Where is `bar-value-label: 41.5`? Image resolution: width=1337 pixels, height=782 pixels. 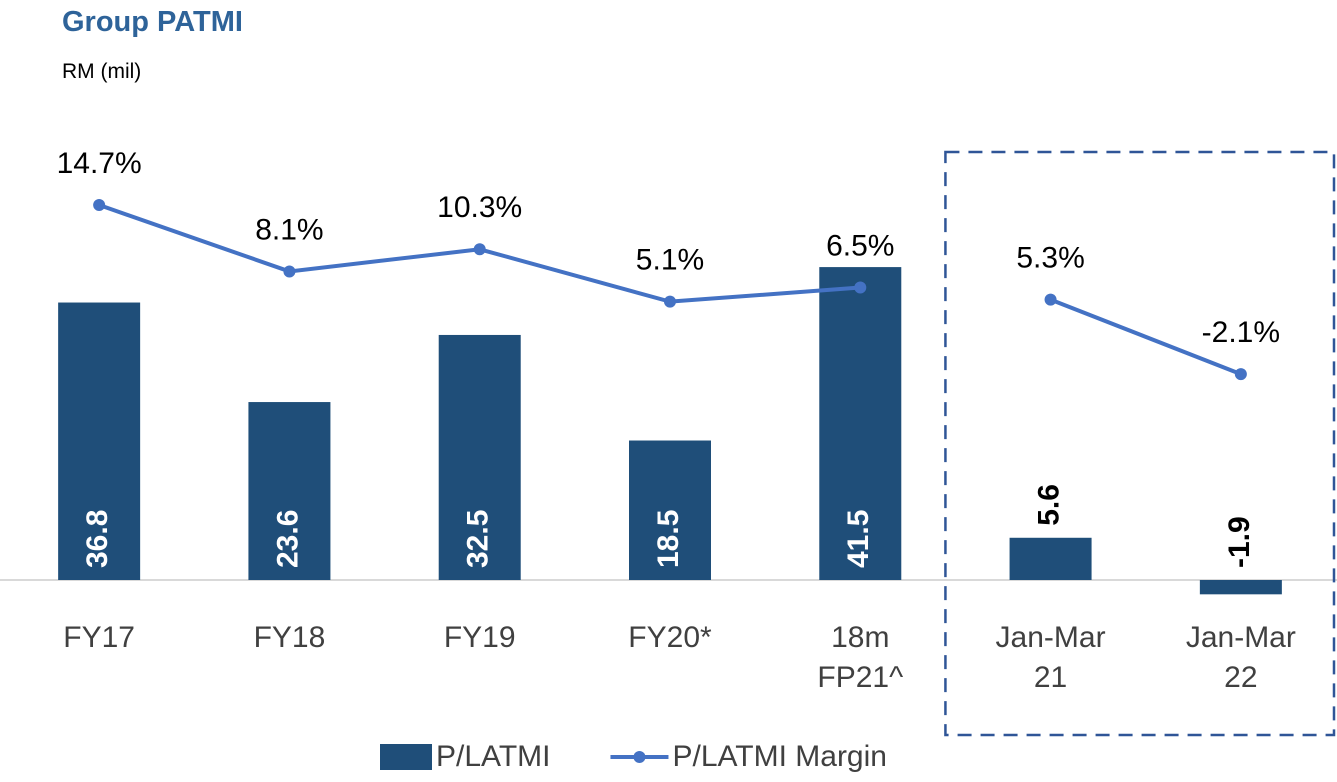 bar-value-label: 41.5 is located at coordinates (858, 539).